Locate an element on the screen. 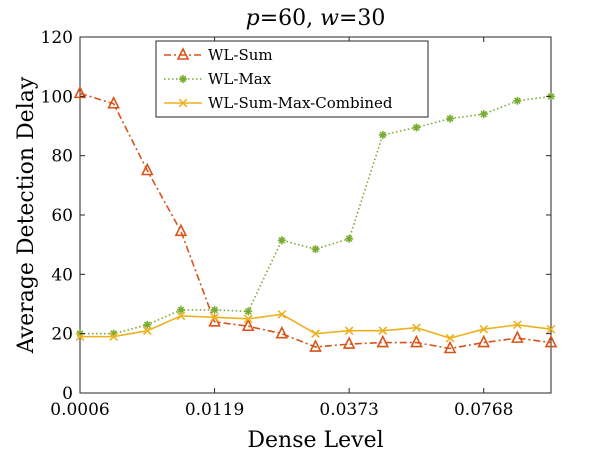  legend-item: WL-Sum-Max-Combined is located at coordinates (278, 103).